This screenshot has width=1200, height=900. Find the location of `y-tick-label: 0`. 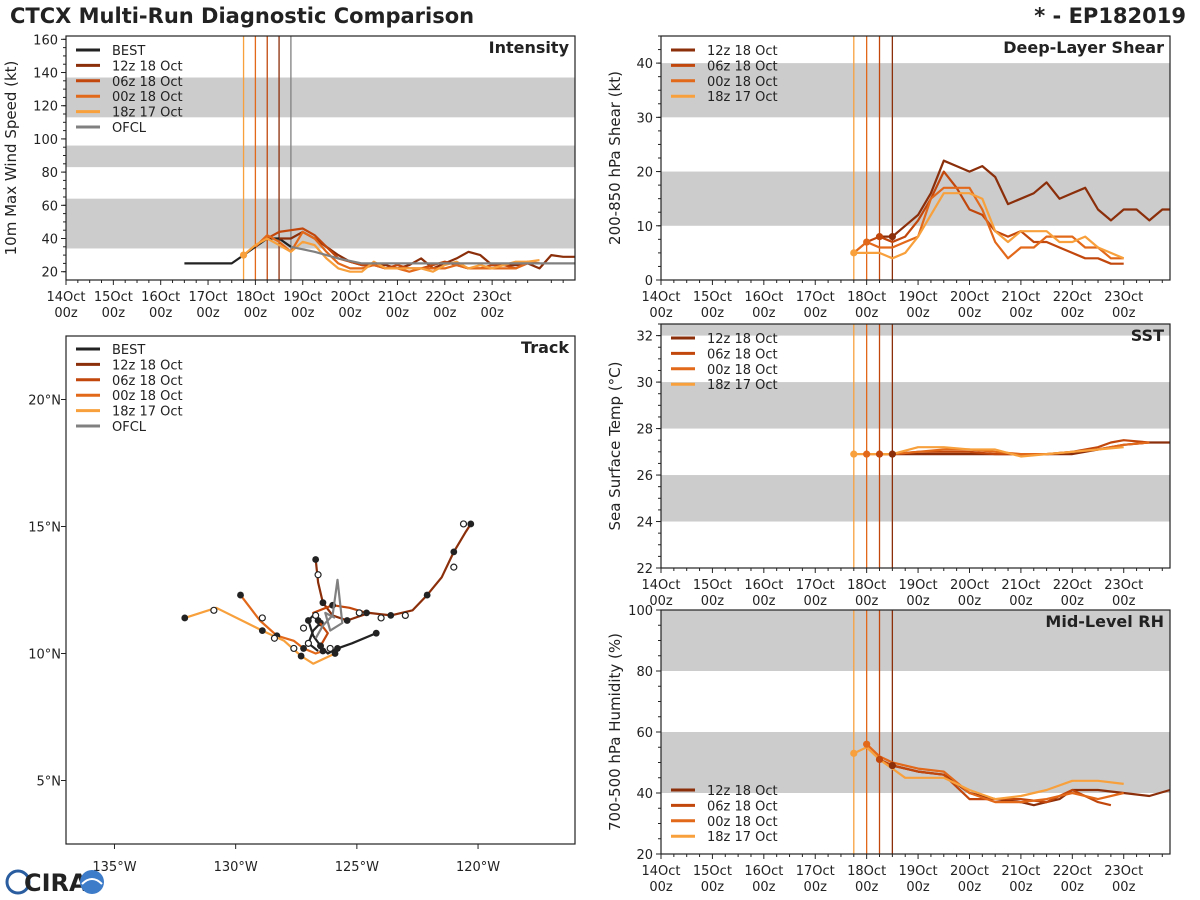

y-tick-label: 0 is located at coordinates (649, 281).